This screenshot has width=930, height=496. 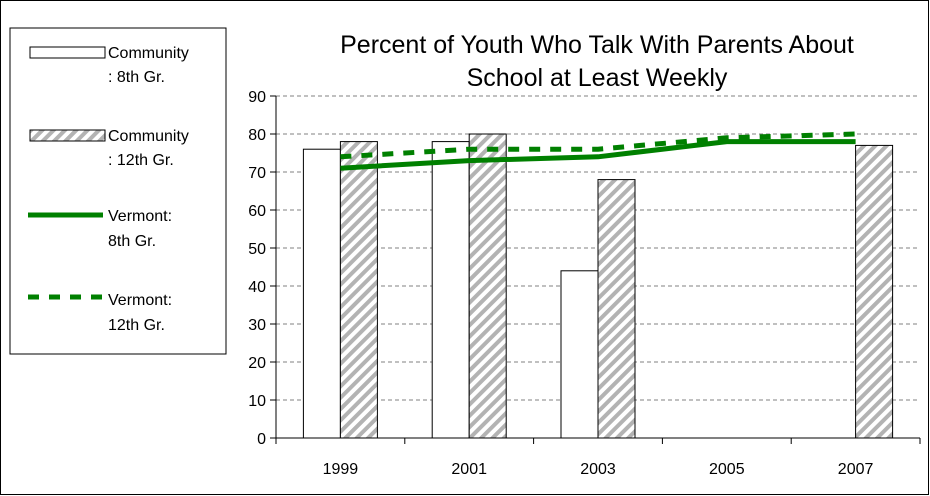 I want to click on series-lines, so click(x=598, y=151).